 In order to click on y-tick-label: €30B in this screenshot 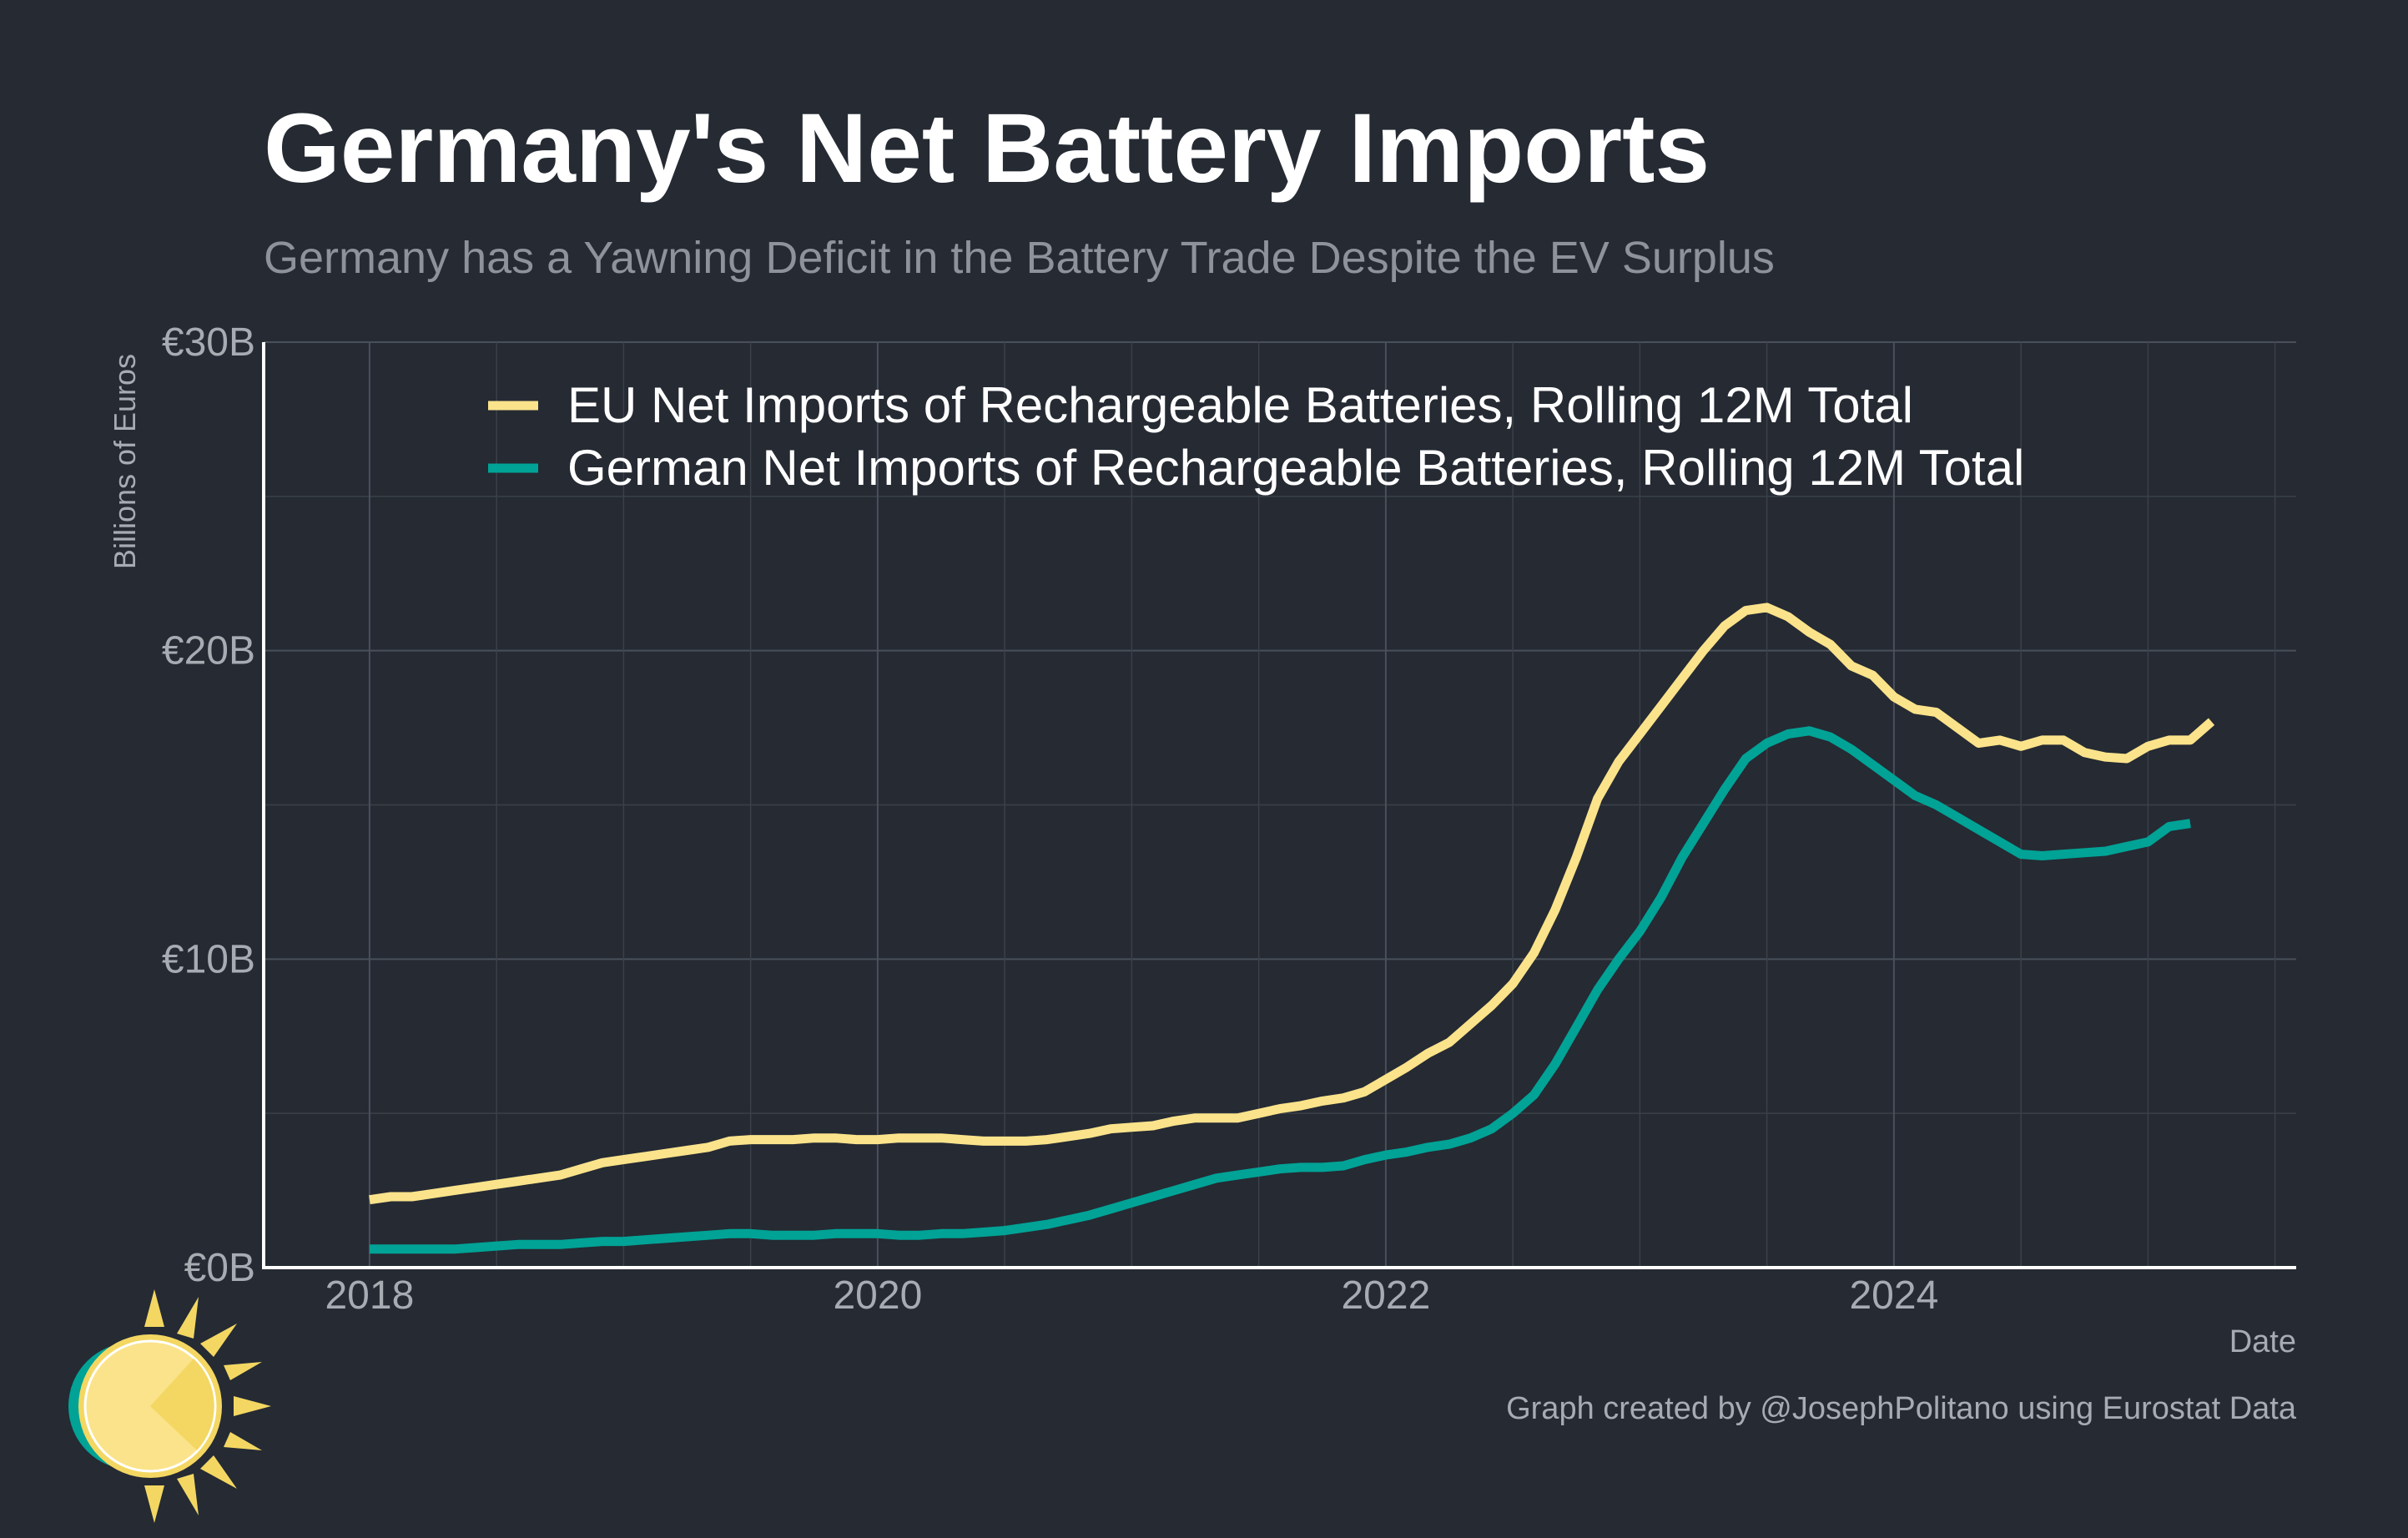, I will do `click(208, 342)`.